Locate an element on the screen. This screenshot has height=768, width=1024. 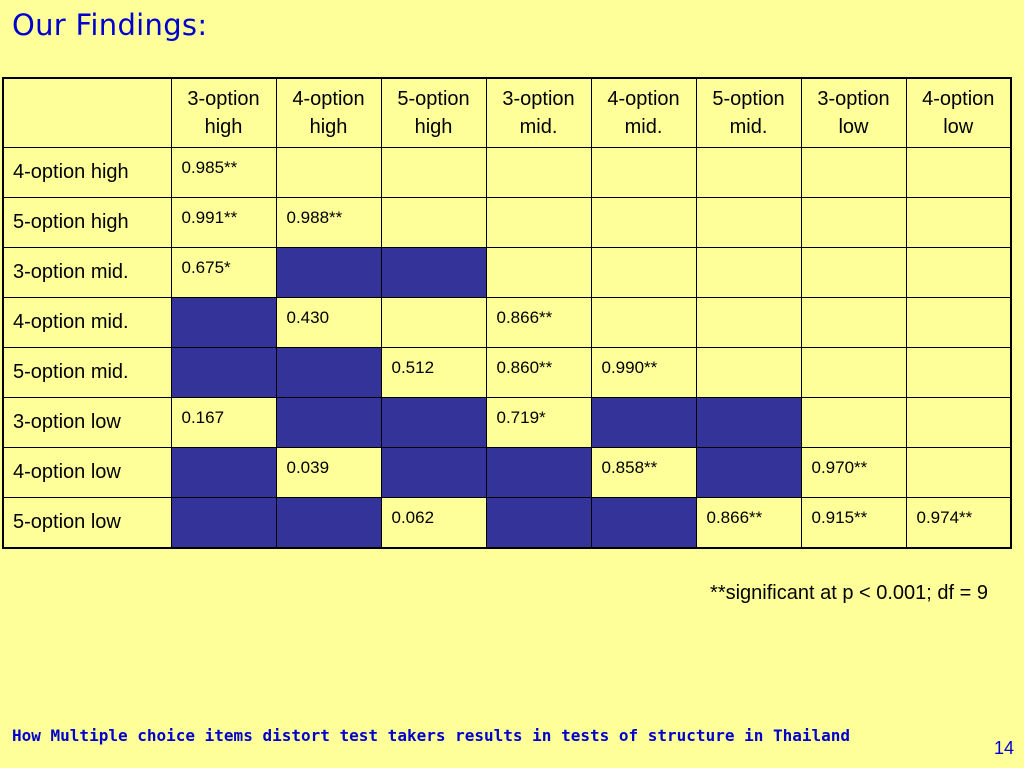
correlation-cell: 0.062 is located at coordinates (433, 522).